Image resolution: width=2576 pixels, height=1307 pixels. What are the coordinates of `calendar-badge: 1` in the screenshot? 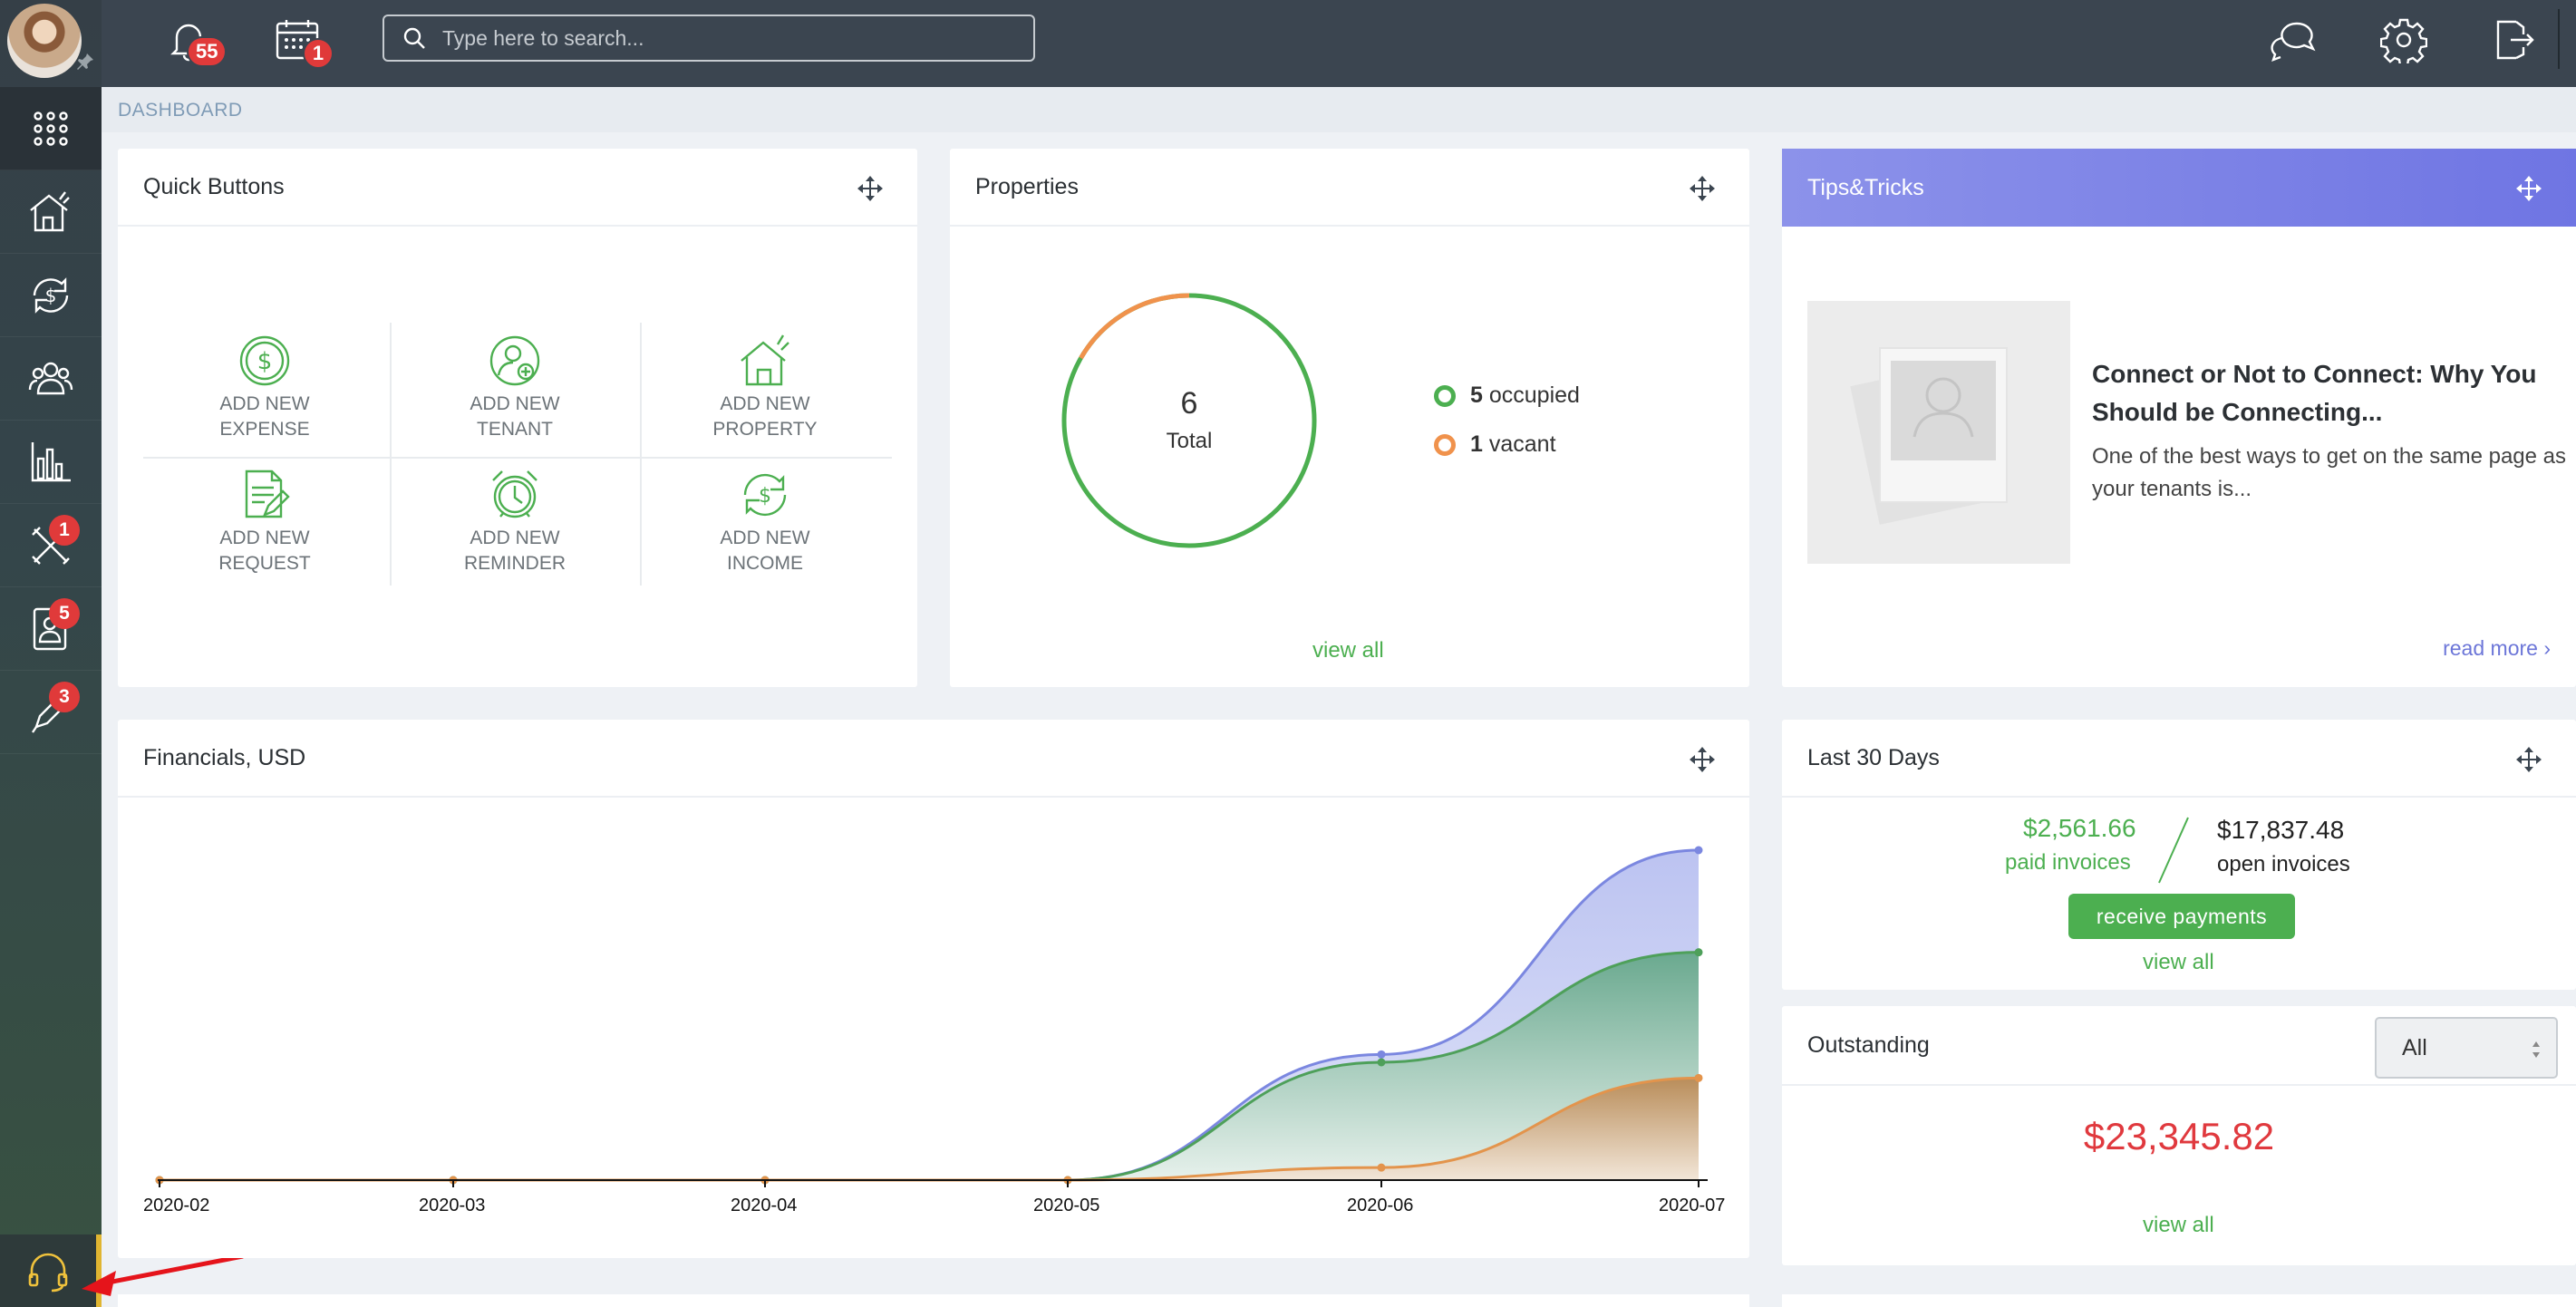 It's located at (318, 53).